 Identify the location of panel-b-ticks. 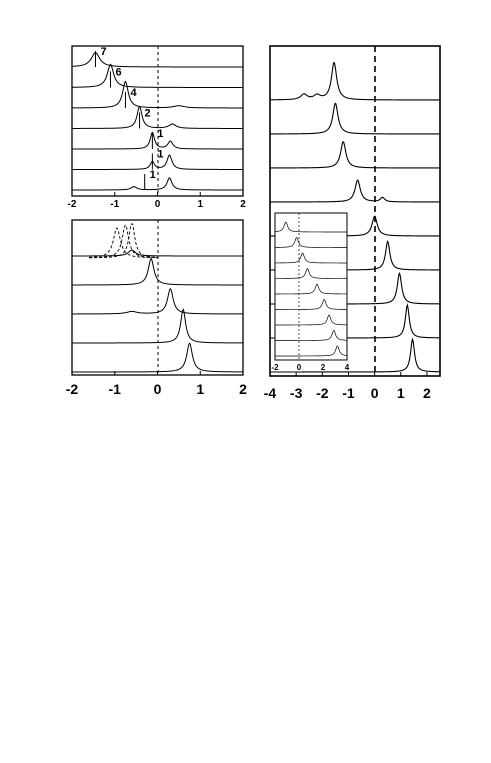
(157, 373).